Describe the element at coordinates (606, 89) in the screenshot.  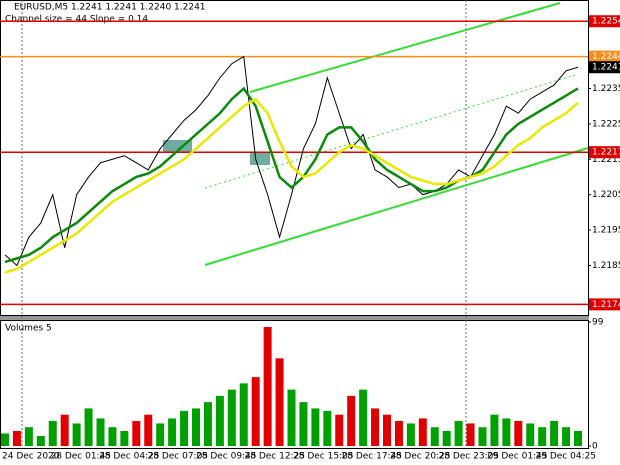
I see `y-tick-label: 1.2235` at that location.